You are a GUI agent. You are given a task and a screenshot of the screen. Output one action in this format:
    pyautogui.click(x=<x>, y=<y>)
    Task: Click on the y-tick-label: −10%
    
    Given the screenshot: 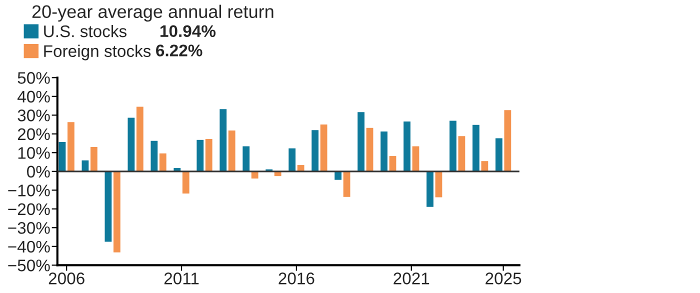 What is the action you would take?
    pyautogui.click(x=29, y=190)
    